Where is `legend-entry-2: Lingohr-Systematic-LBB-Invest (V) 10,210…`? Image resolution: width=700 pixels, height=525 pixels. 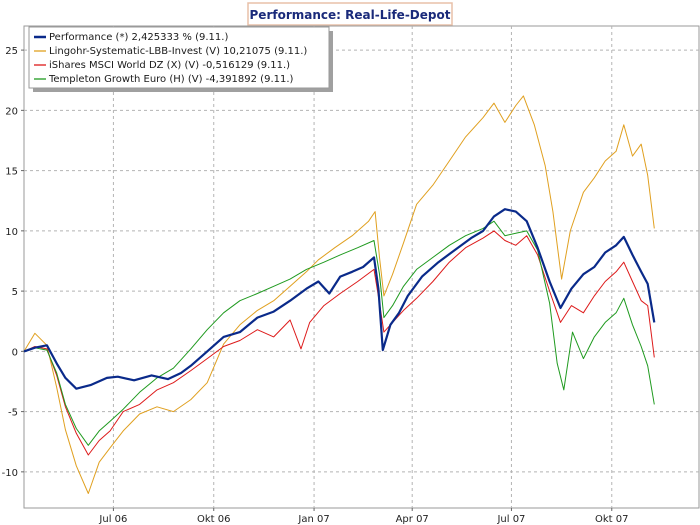 legend-entry-2: Lingohr-Systematic-LBB-Invest (V) 10,210… is located at coordinates (178, 51).